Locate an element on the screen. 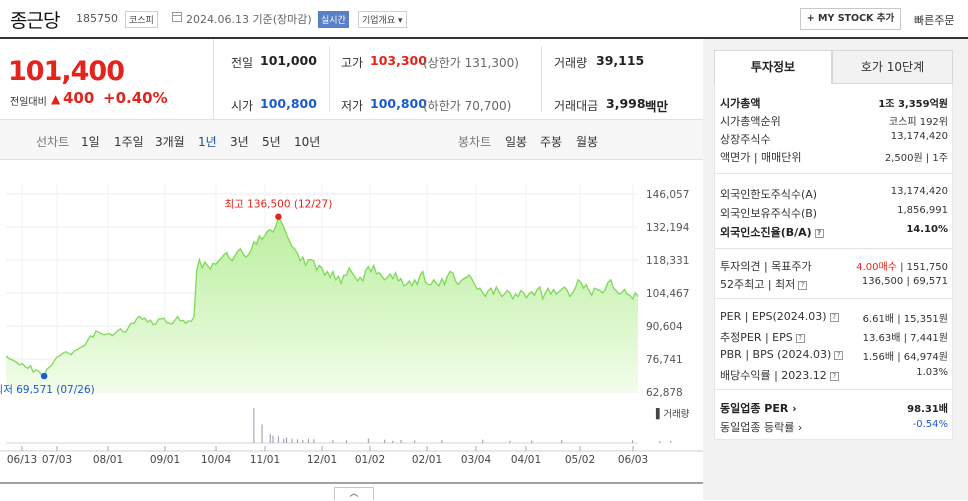 The height and width of the screenshot is (501, 968). tab-10y: 10년 is located at coordinates (307, 142).